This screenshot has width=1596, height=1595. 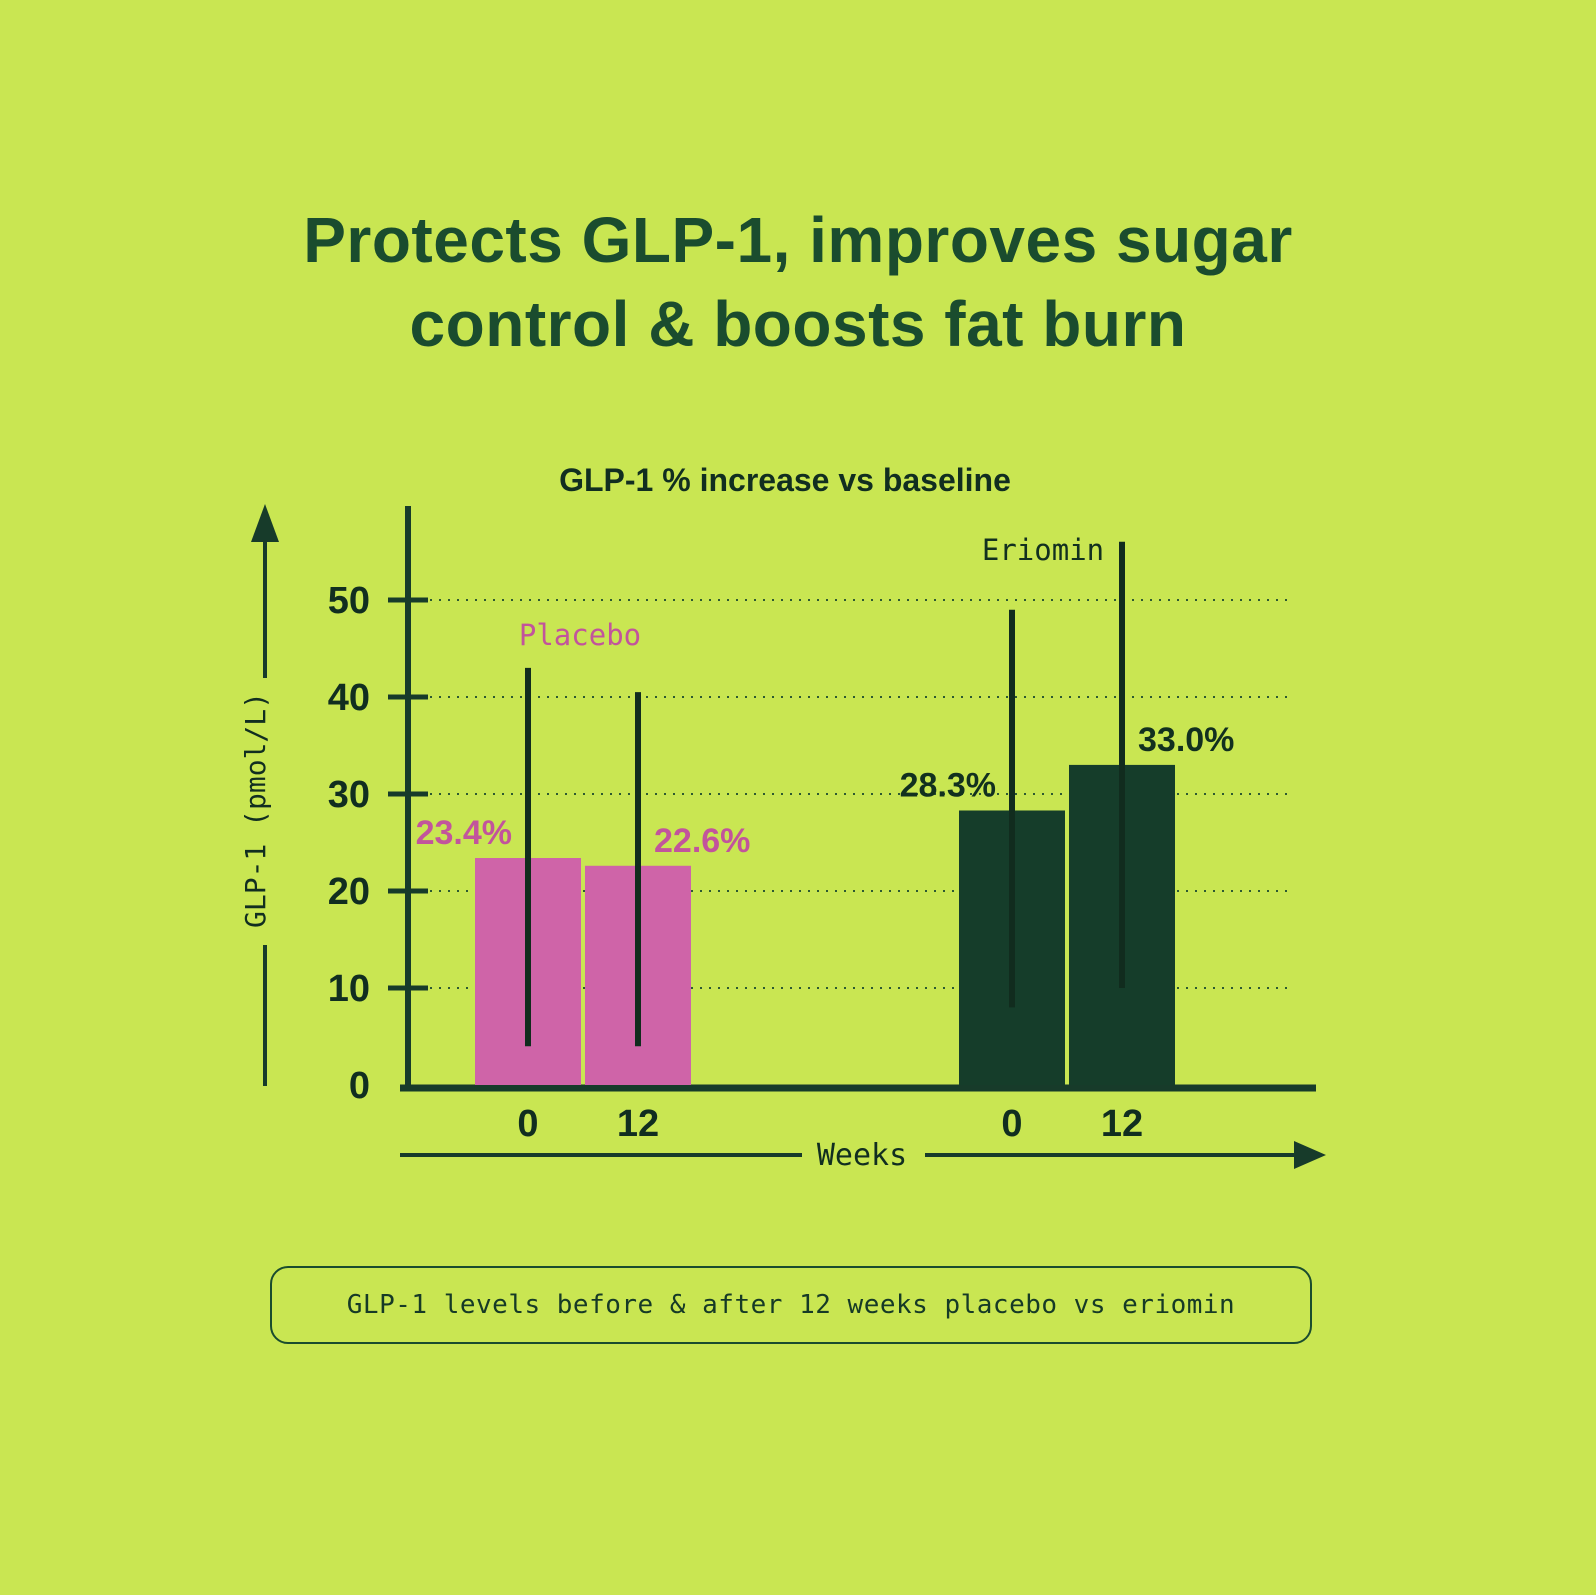 I want to click on y-tick-label: 30, so click(x=349, y=795).